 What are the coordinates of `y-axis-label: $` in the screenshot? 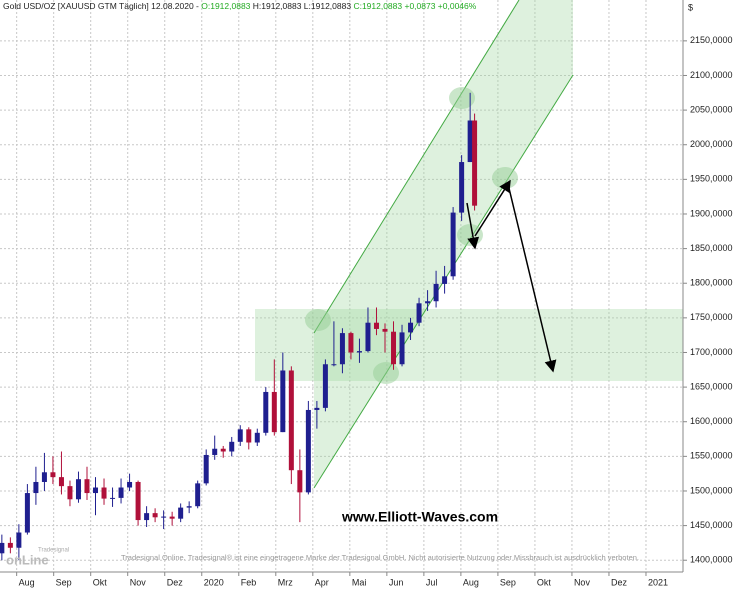 It's located at (690, 7).